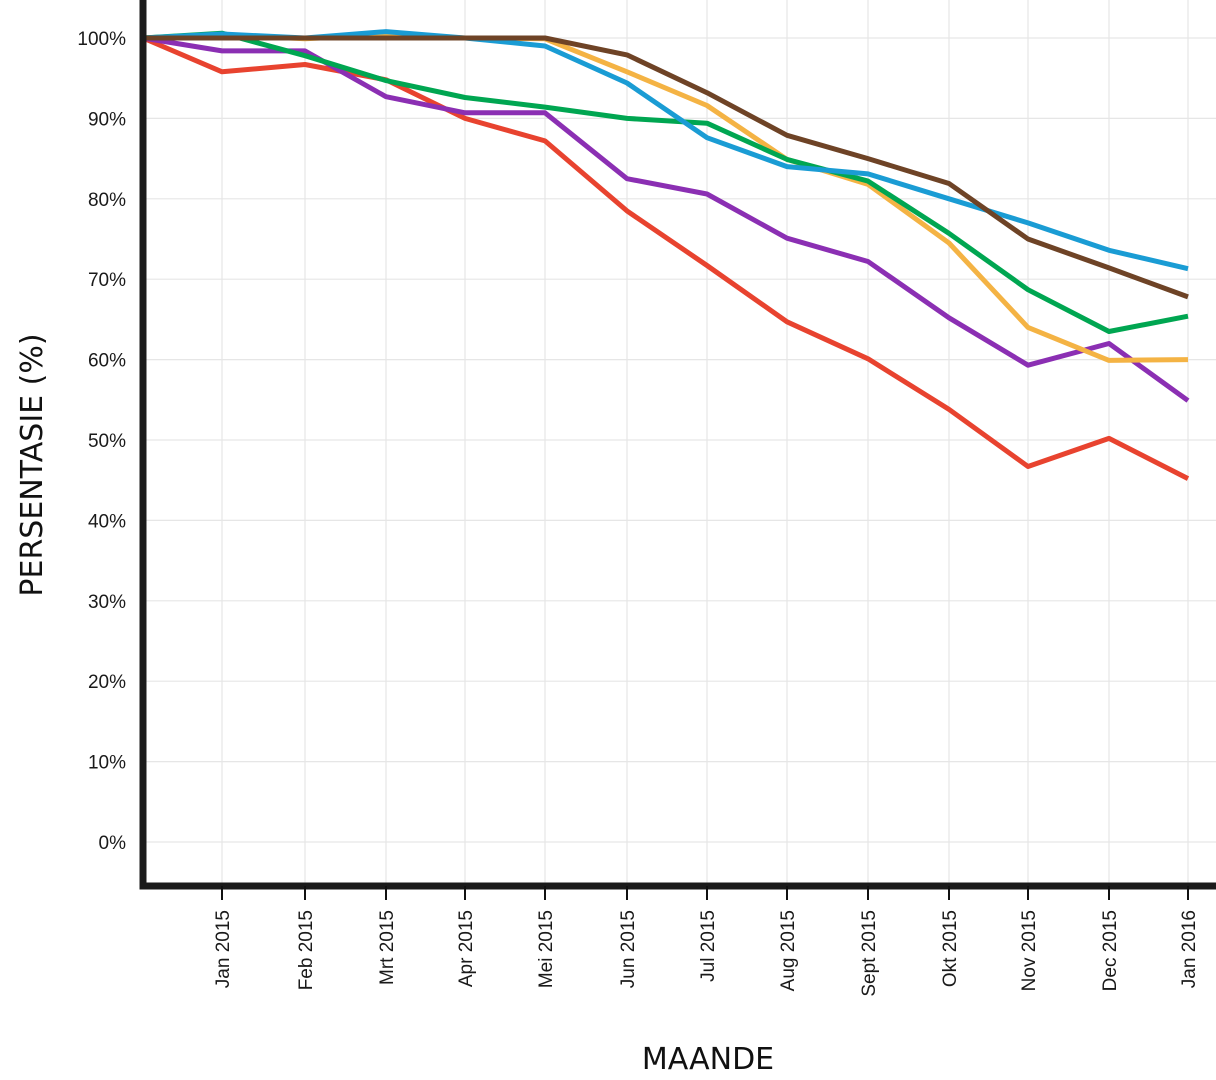 This screenshot has width=1216, height=1080. I want to click on x-tick-label: Apr 2015, so click(466, 948).